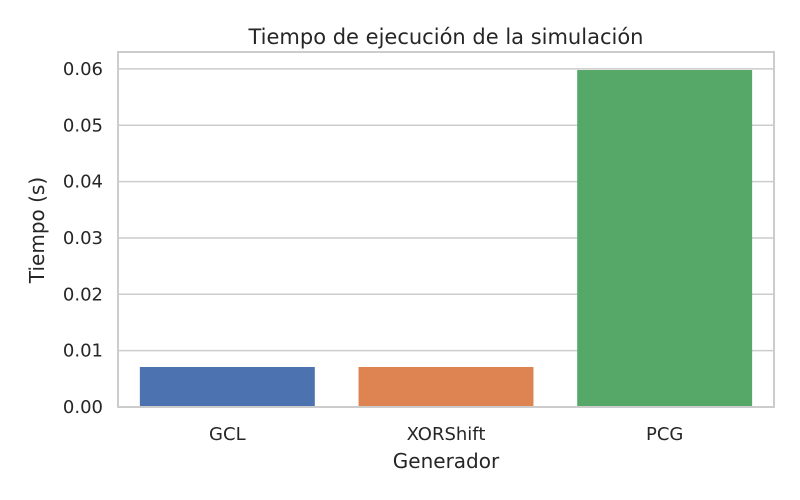 The width and height of the screenshot is (800, 500). What do you see at coordinates (83, 294) in the screenshot?
I see `y-tick-label: 0.02` at bounding box center [83, 294].